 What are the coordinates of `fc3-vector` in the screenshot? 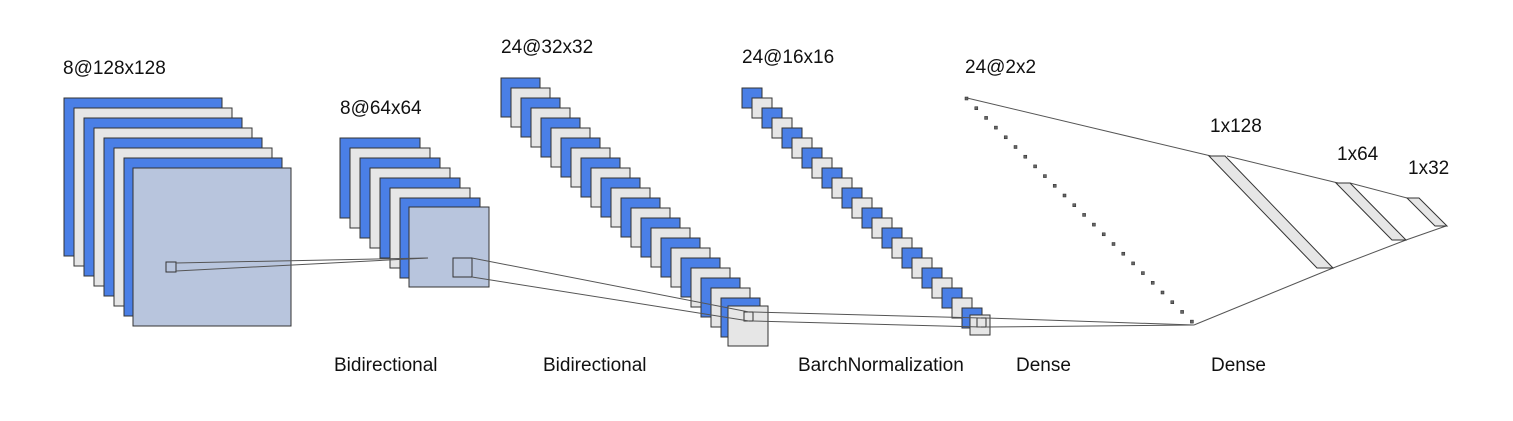 It's located at (1427, 212).